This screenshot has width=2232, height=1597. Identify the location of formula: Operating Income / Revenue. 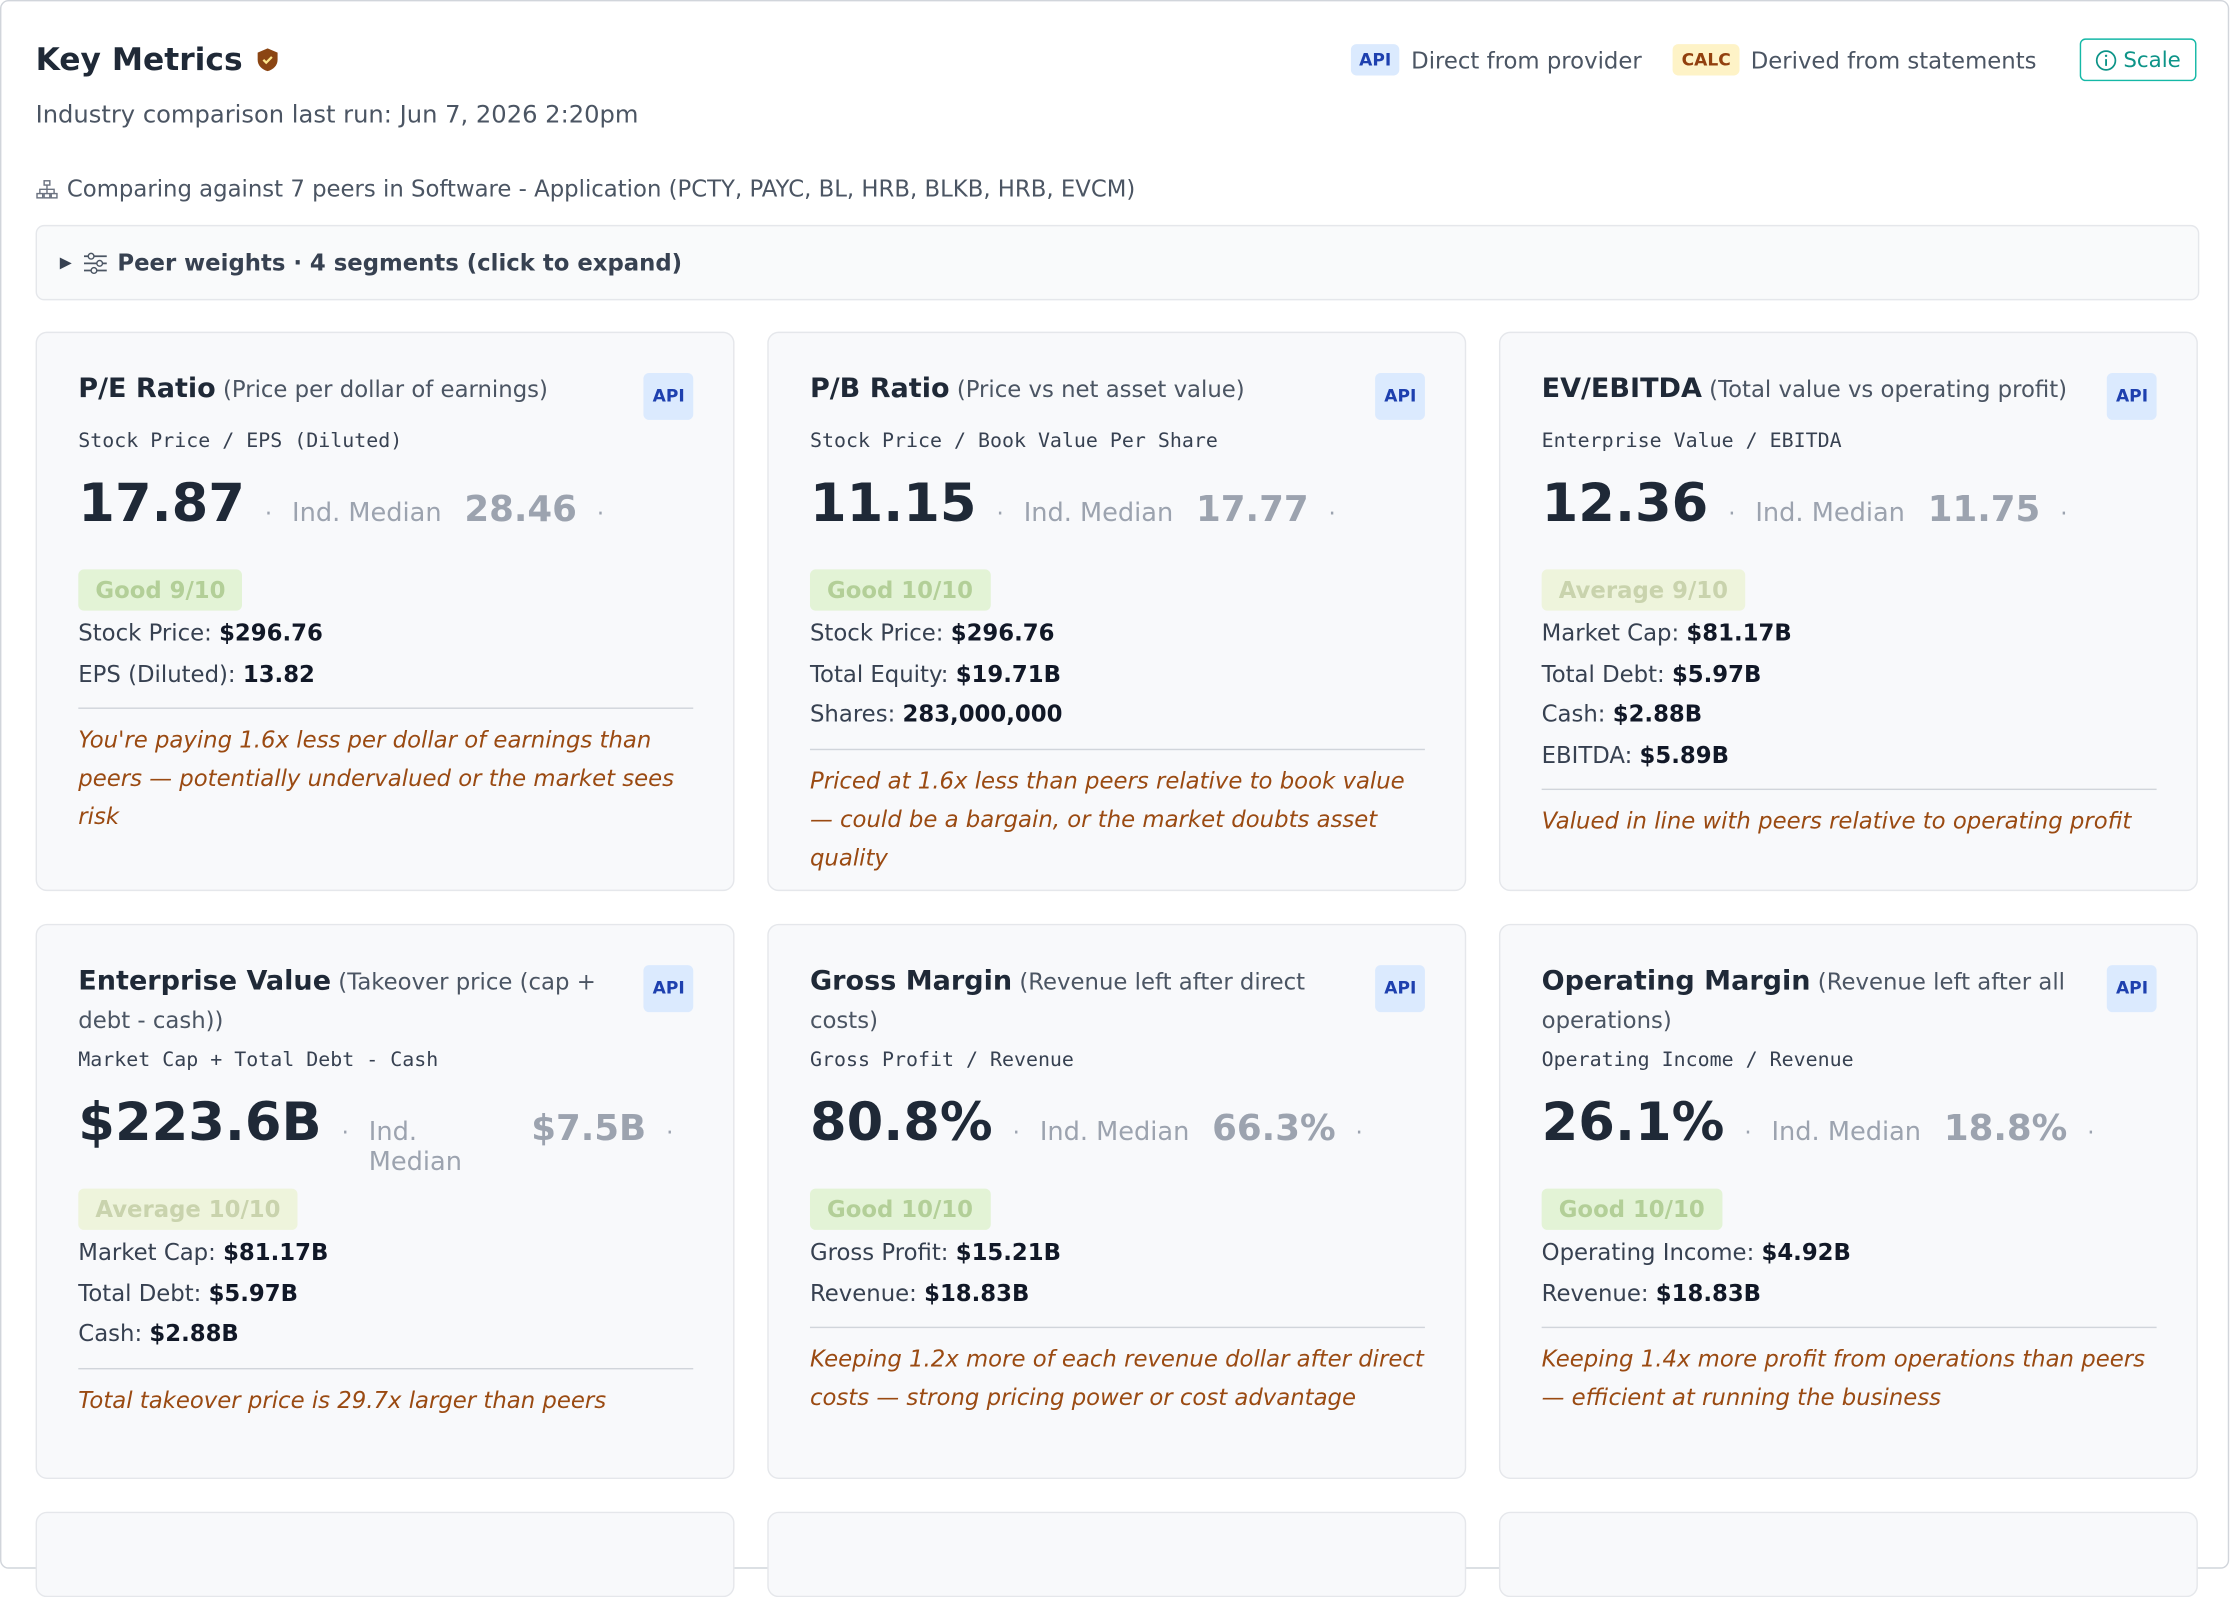
(1697, 1060).